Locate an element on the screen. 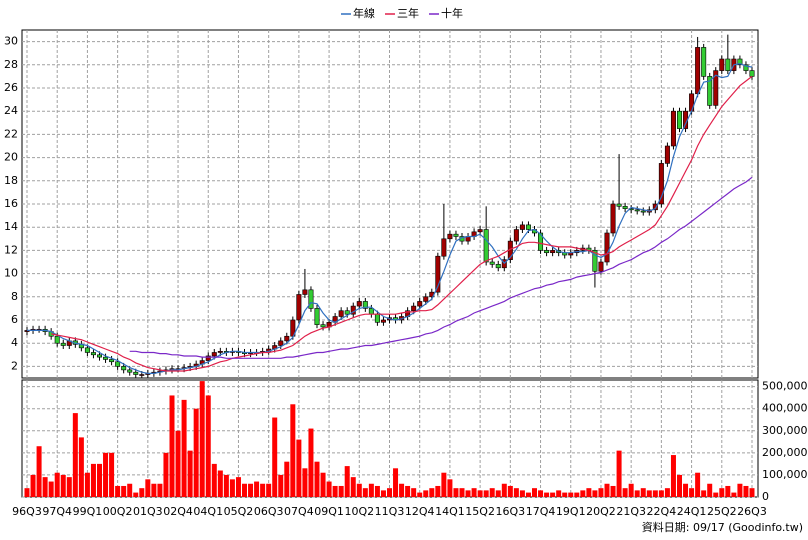 The image size is (808, 540). volume-tick-label: 100,000 is located at coordinates (785, 474).